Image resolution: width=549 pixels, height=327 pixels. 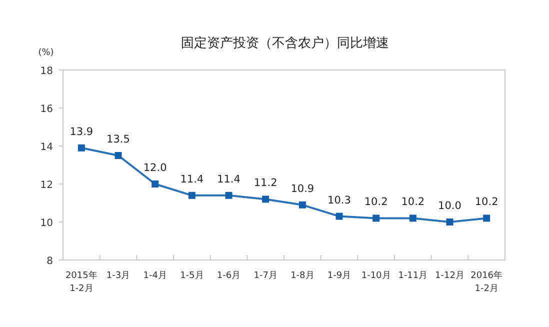 I want to click on x-tick-label: 1-3月, so click(x=118, y=276).